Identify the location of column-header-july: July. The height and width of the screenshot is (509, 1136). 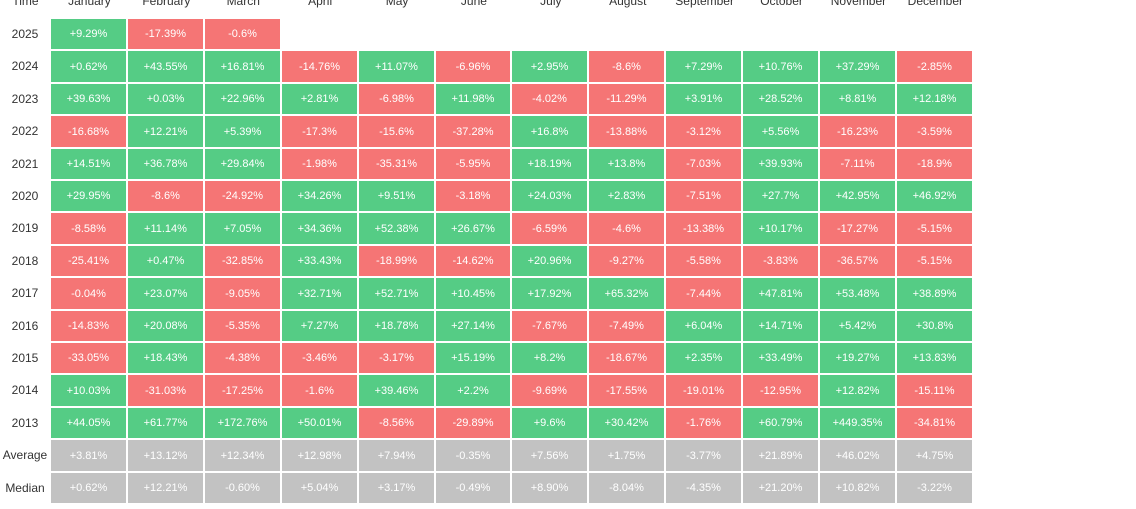
(551, 4).